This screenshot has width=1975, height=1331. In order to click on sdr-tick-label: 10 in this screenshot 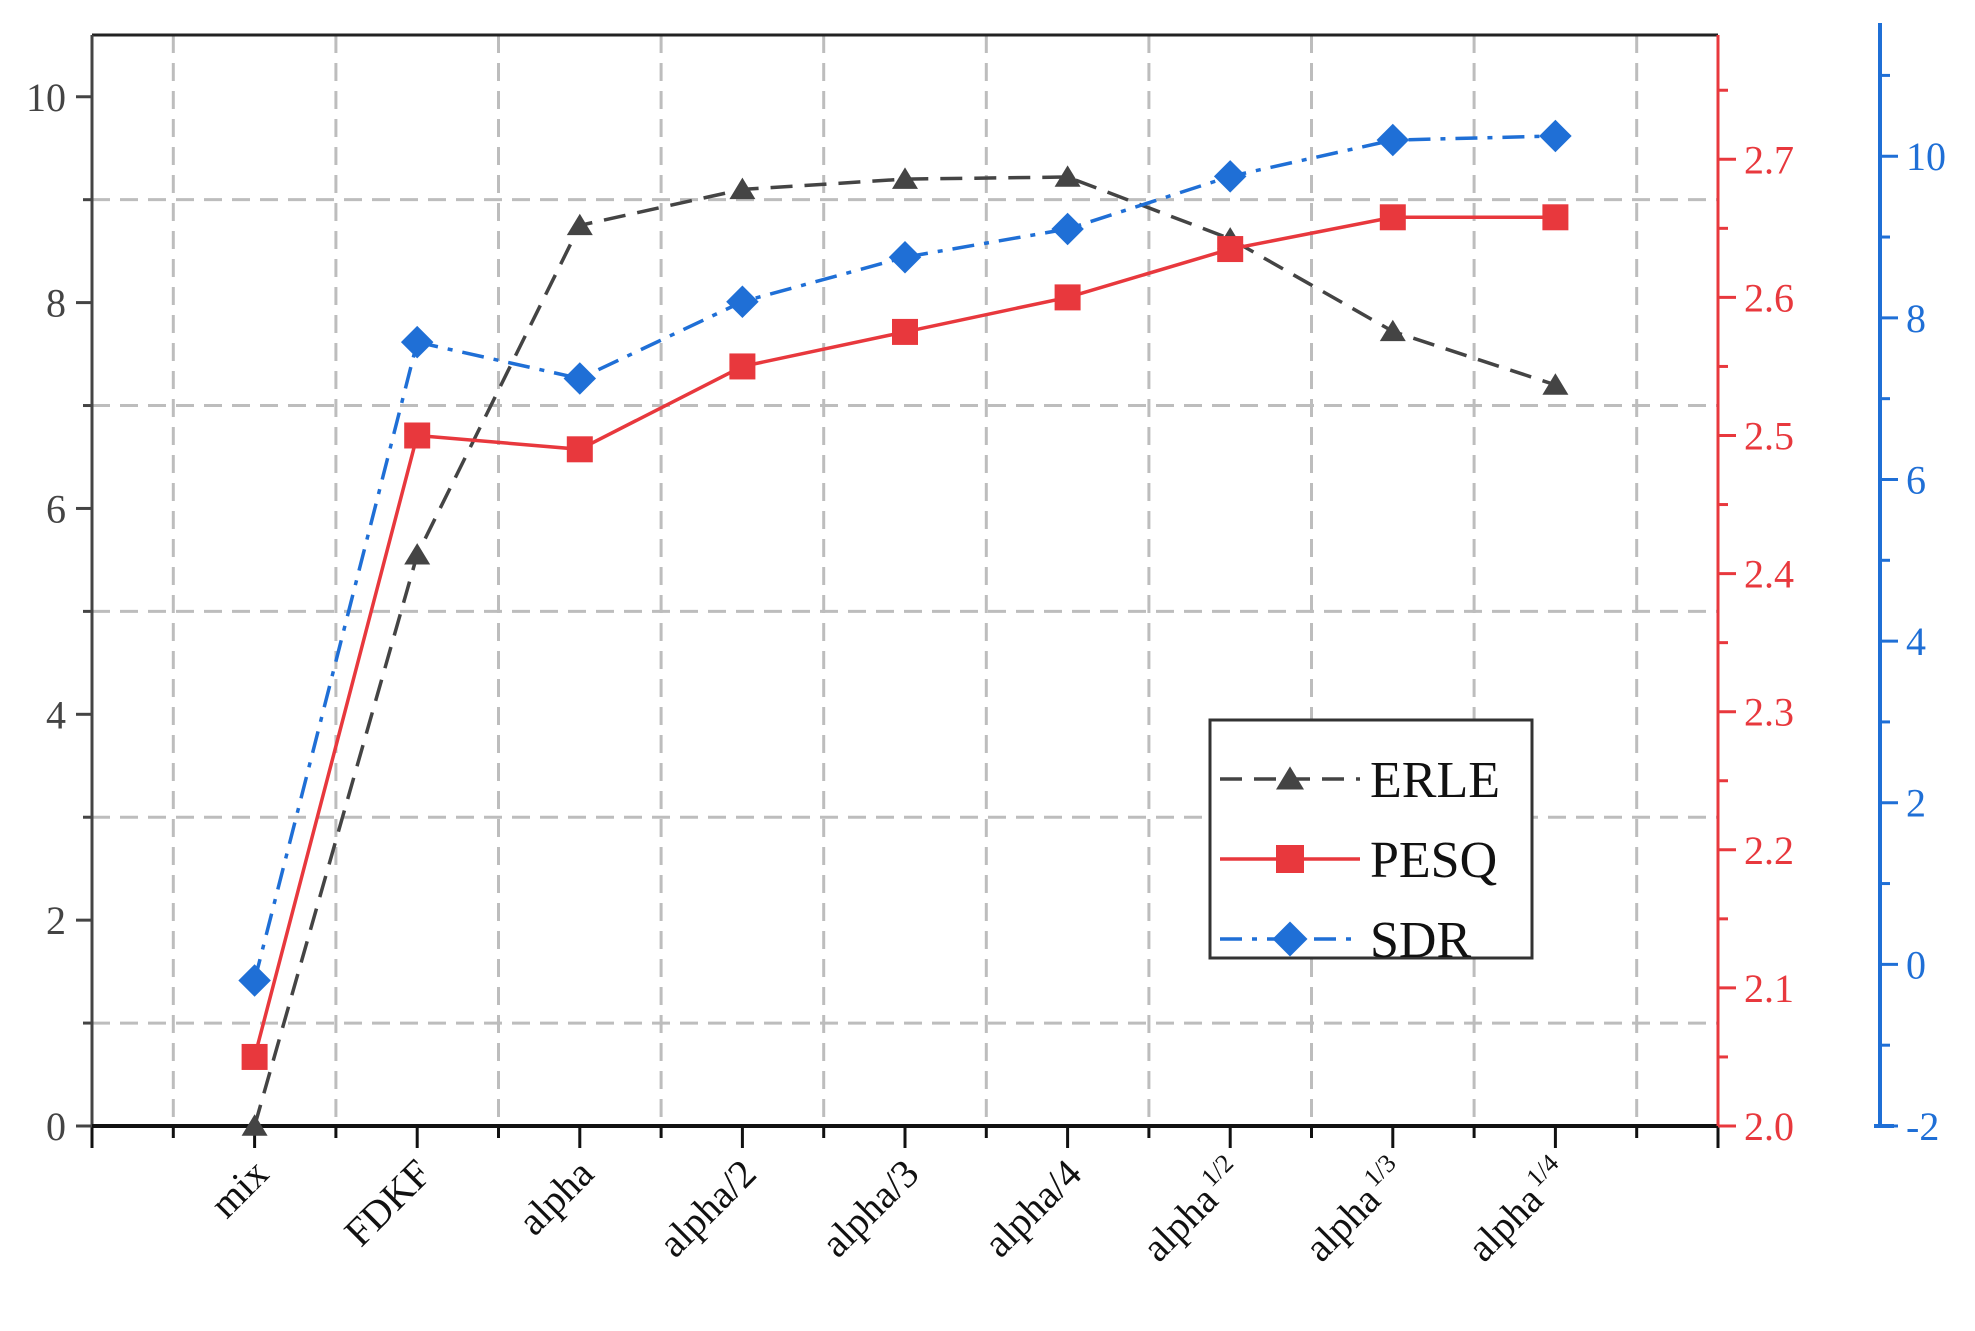, I will do `click(1926, 156)`.